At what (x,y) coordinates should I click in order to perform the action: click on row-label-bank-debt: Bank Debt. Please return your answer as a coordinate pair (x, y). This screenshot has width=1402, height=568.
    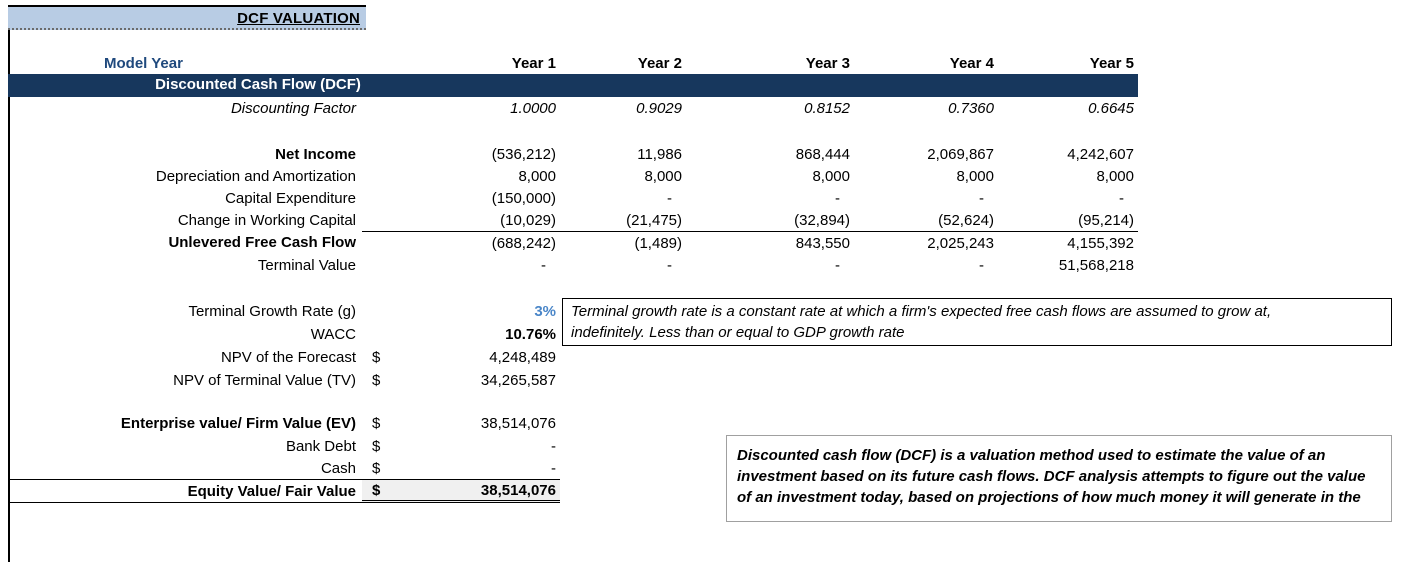
    Looking at the image, I should click on (320, 446).